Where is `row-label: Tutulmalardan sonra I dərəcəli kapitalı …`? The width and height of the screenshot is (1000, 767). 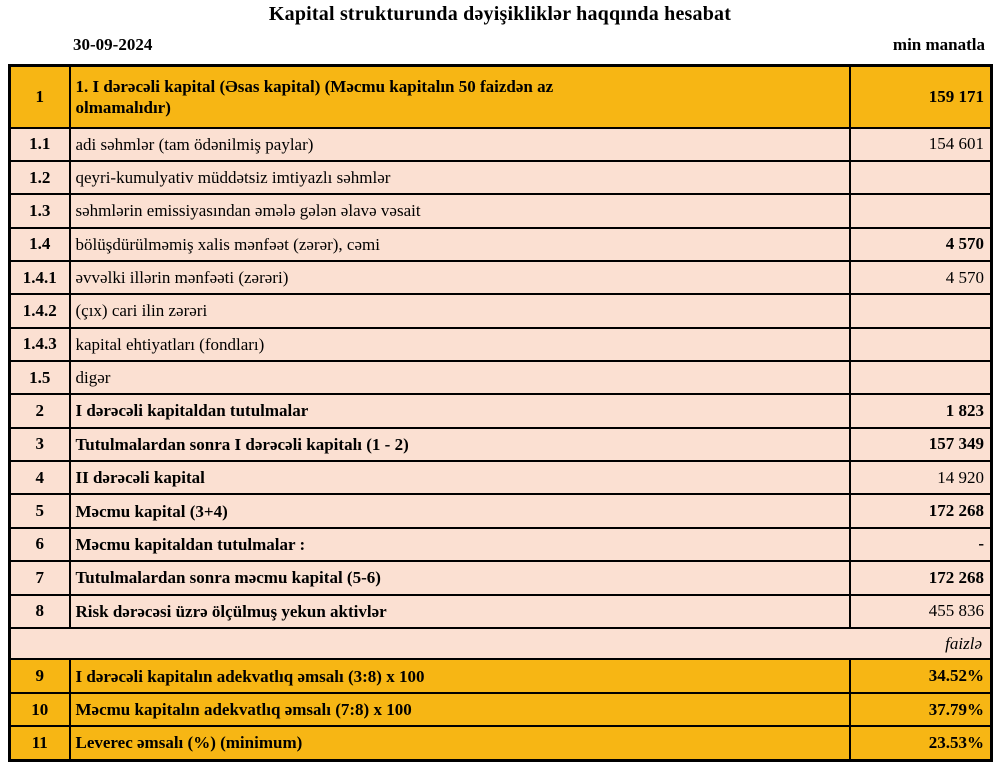 row-label: Tutulmalardan sonra I dərəcəli kapitalı … is located at coordinates (459, 444).